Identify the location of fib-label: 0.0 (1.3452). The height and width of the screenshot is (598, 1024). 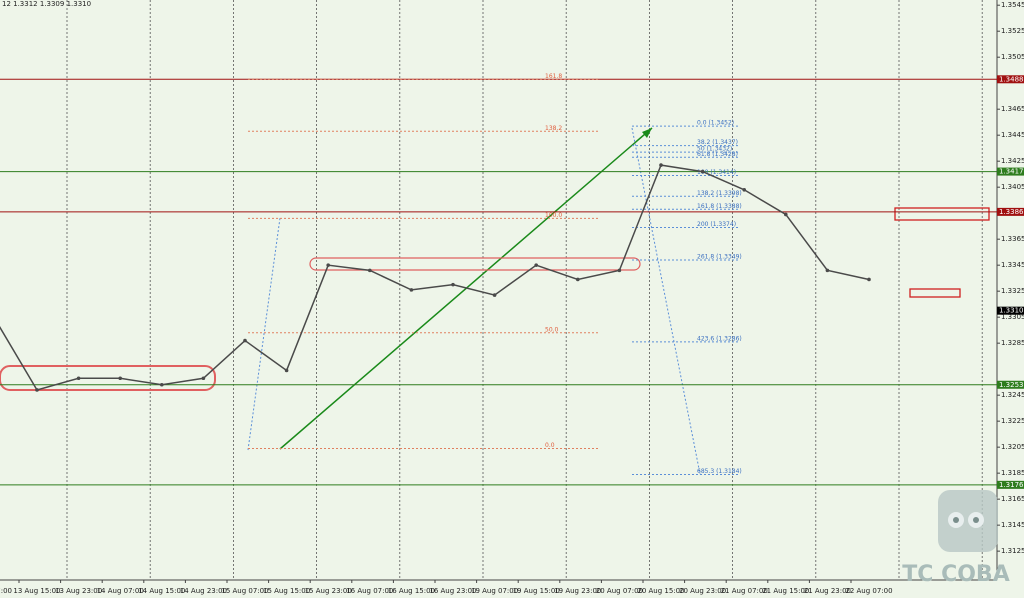
(715, 123).